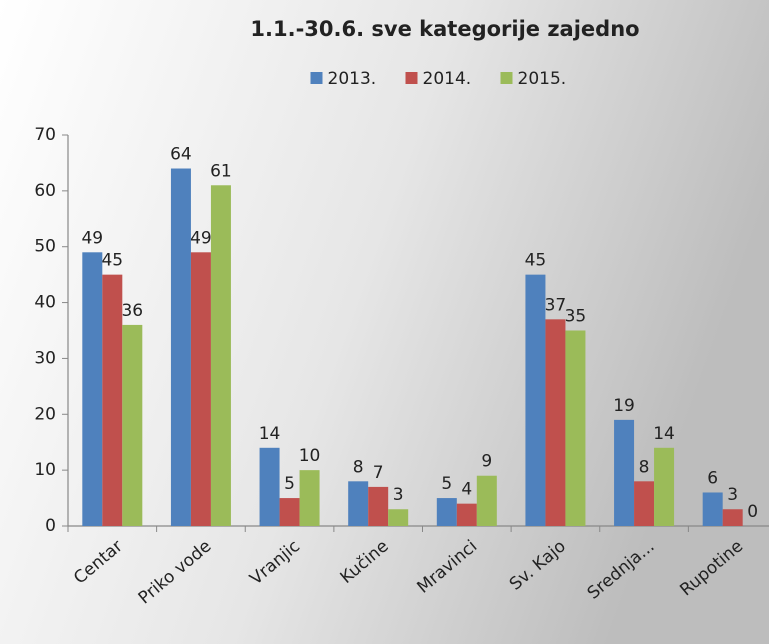 This screenshot has width=769, height=644. Describe the element at coordinates (624, 406) in the screenshot. I see `data-label: 19` at that location.